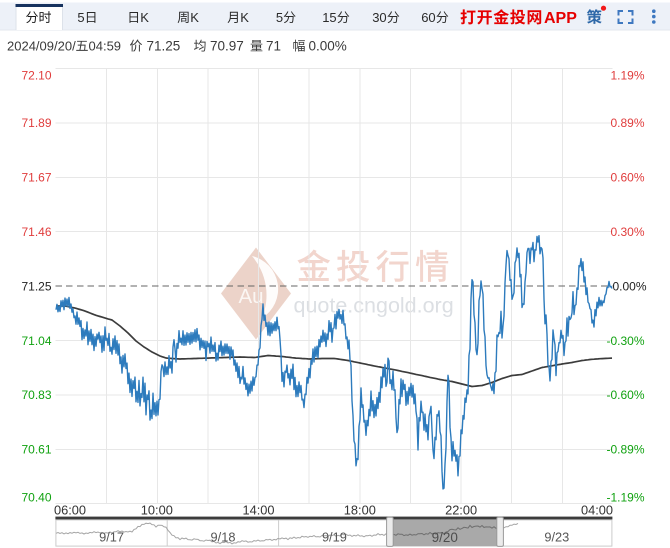  Describe the element at coordinates (374, 306) in the screenshot. I see `svg-text: quote.cngold.org` at that location.